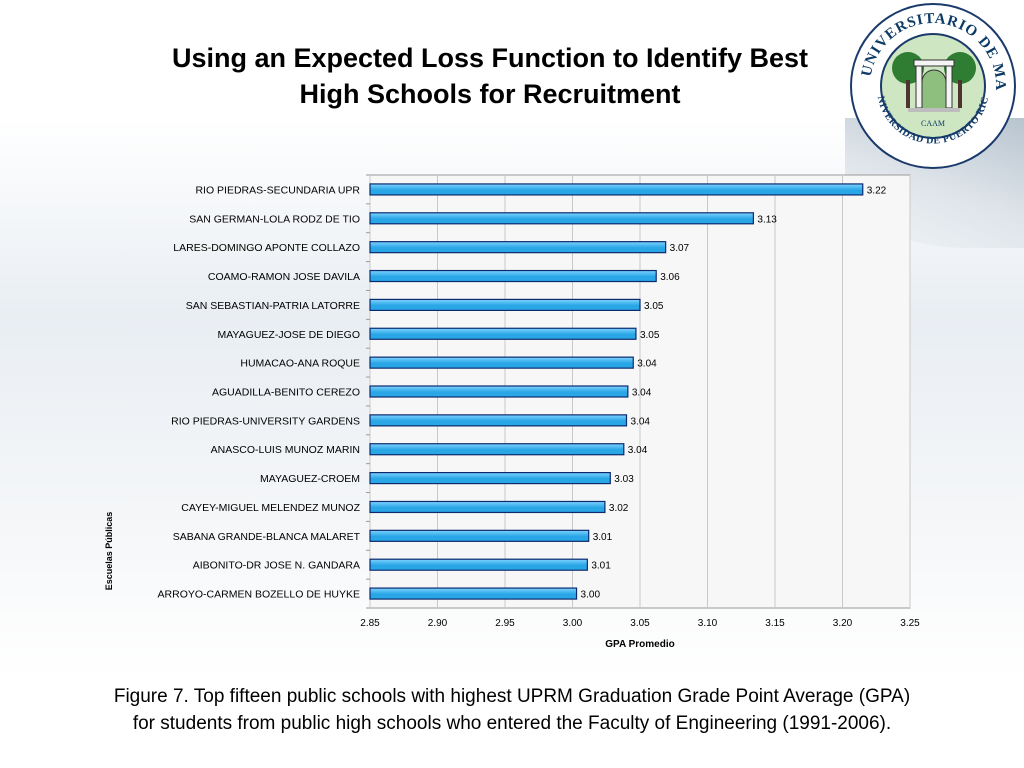  I want to click on x-tick-label: 3.10, so click(708, 623).